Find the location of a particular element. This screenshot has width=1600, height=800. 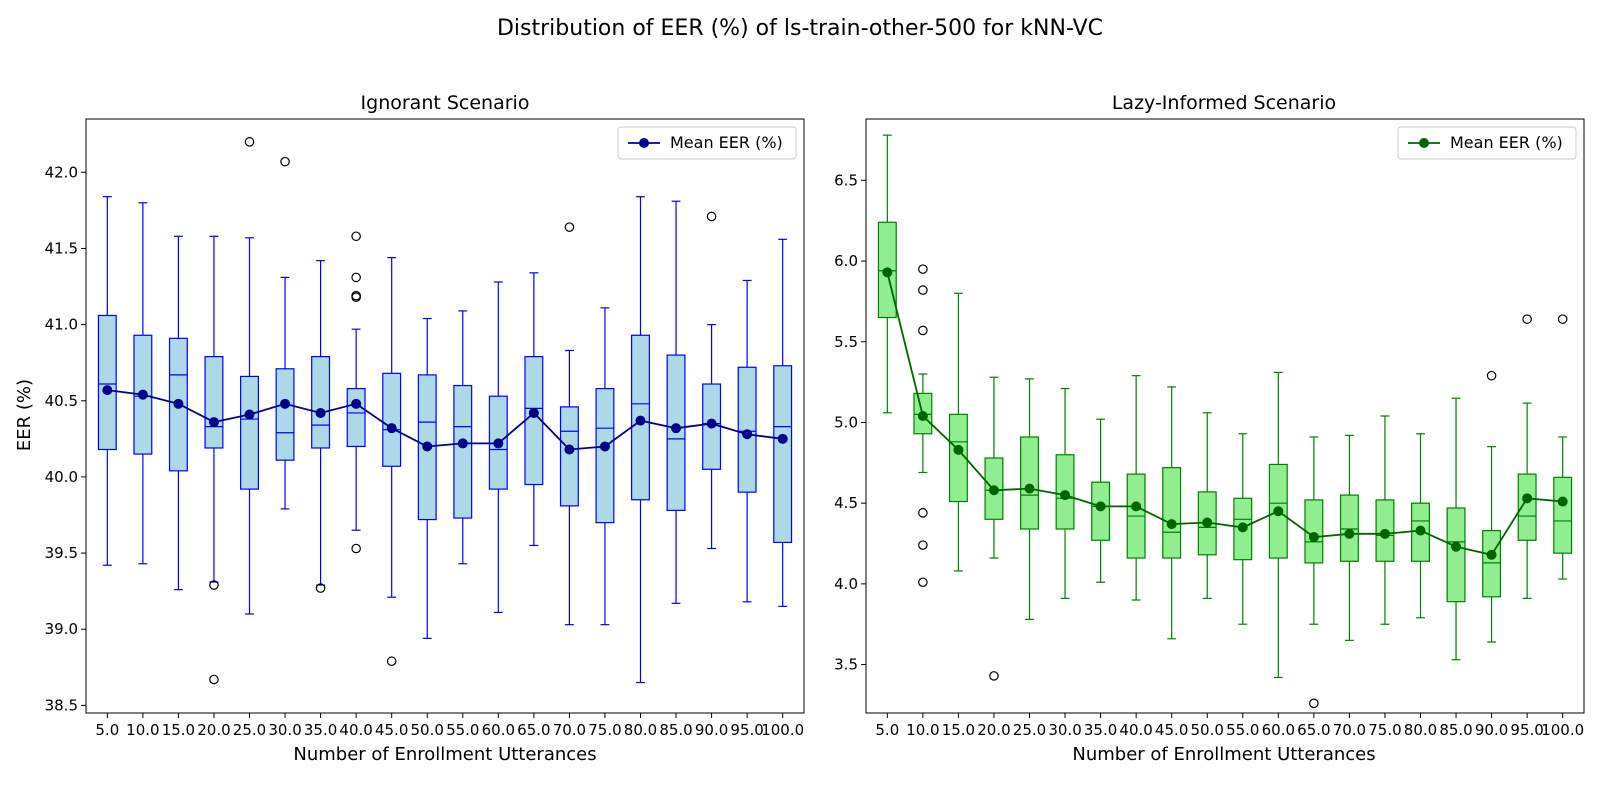

legend-entry-label: Mean EER (%) is located at coordinates (1506, 142).